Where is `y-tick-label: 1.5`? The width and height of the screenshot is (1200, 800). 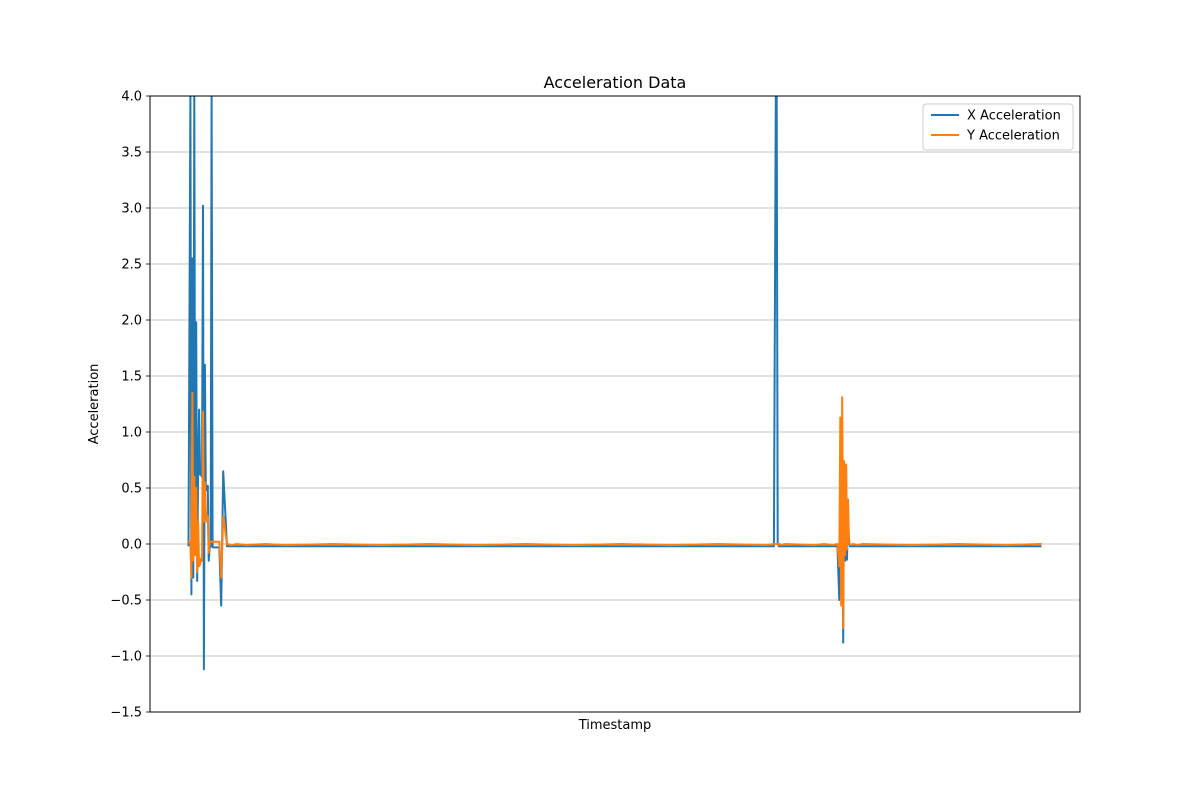
y-tick-label: 1.5 is located at coordinates (131, 377).